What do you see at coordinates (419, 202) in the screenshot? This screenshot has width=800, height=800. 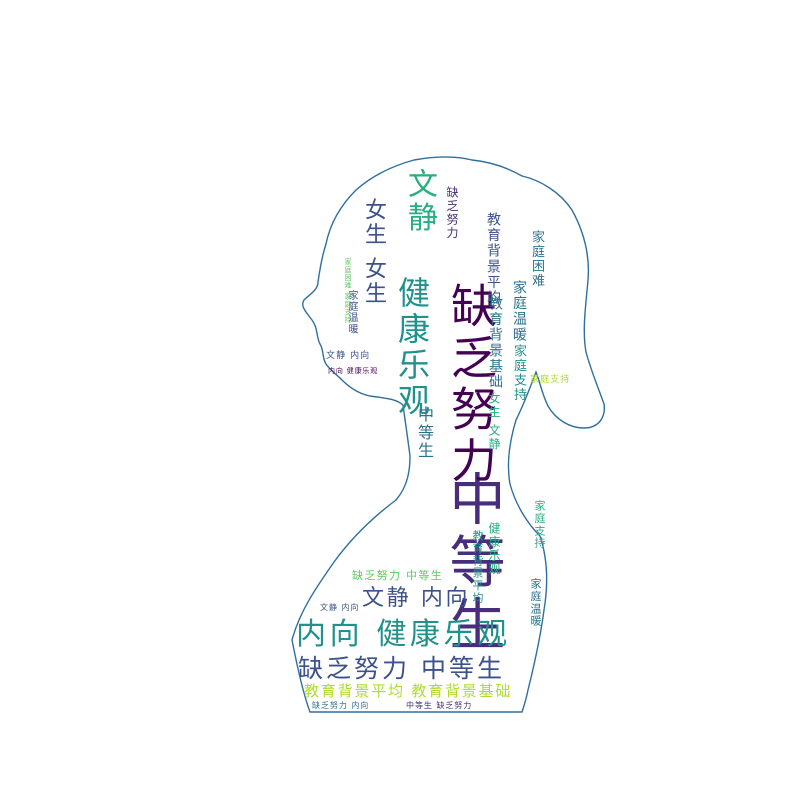 I see `word-wenjing-vertical: 文静` at bounding box center [419, 202].